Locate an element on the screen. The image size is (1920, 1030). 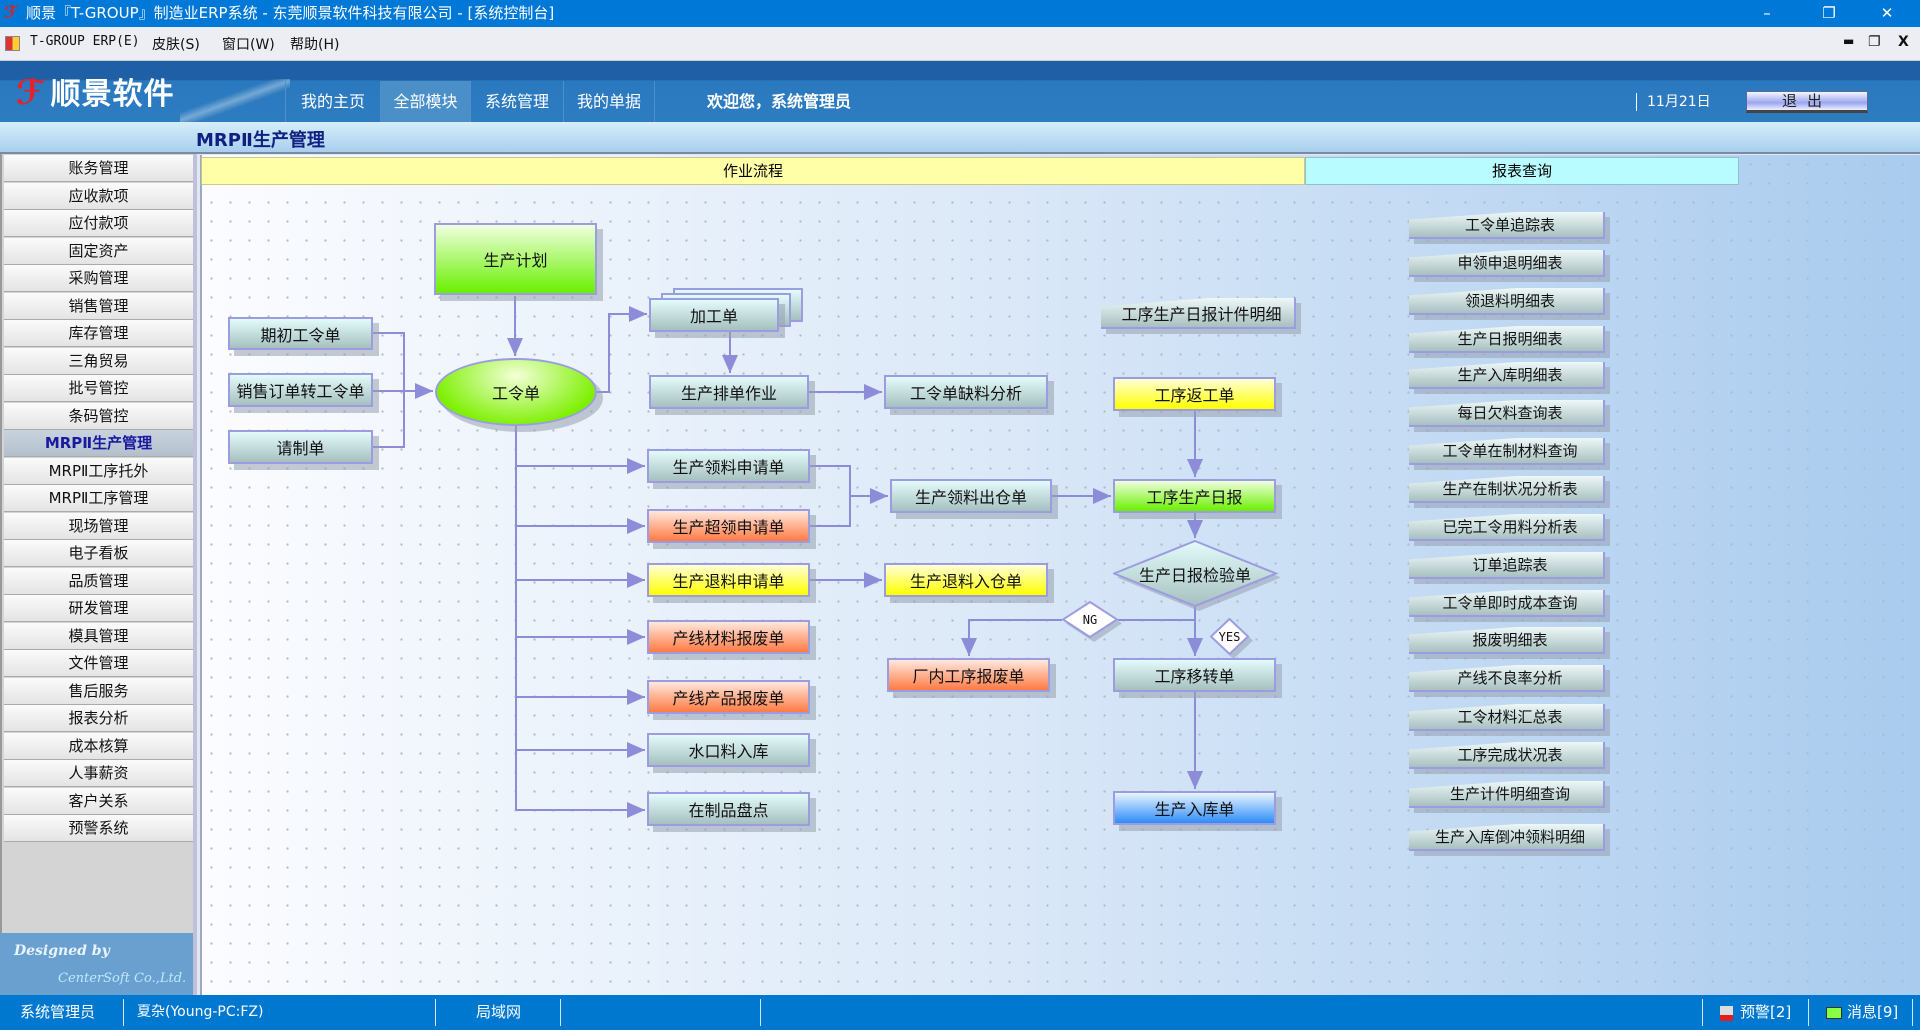
report-button: 报废明细表 is located at coordinates (1507, 640).